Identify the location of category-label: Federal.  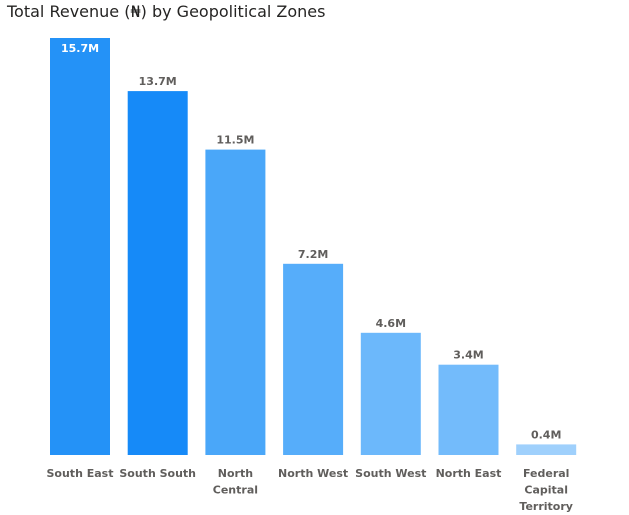
(546, 473).